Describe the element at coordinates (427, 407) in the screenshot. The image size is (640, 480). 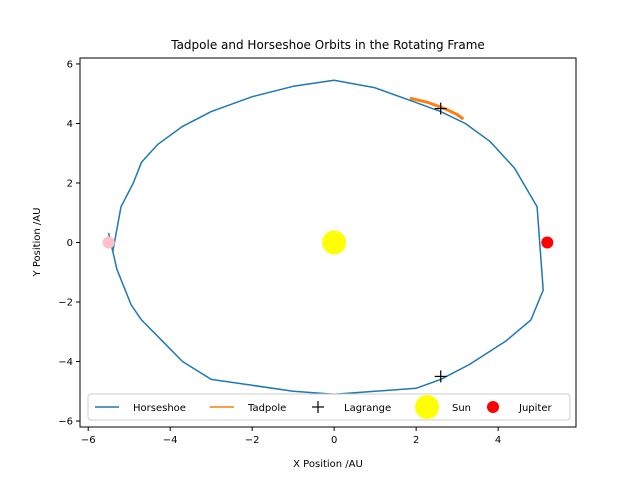
I see `legend-swatch-sun` at that location.